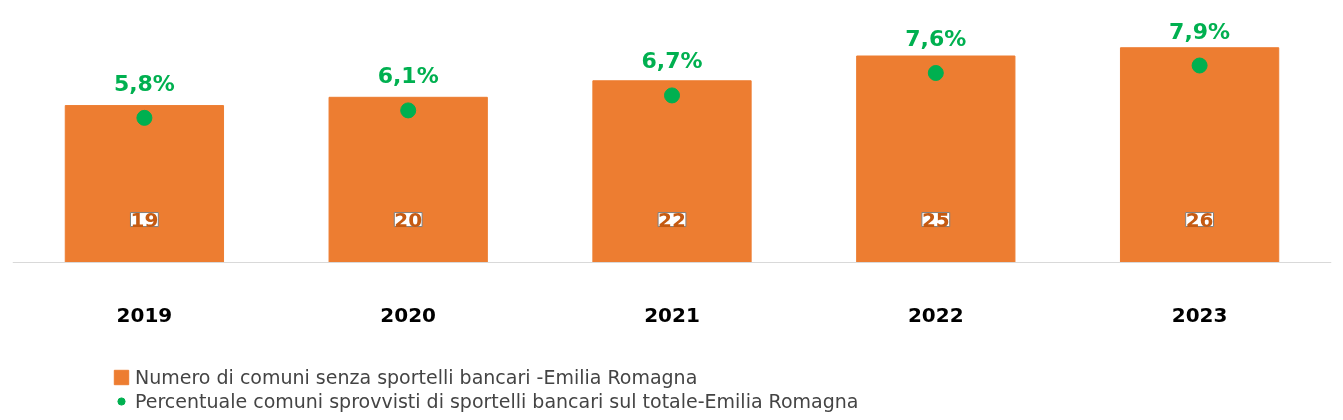 The width and height of the screenshot is (1343, 420). Describe the element at coordinates (497, 401) in the screenshot. I see `legend-label: Percentuale comuni sprovvisti di sportelli bancari sul totale-Emilia Romagna` at that location.